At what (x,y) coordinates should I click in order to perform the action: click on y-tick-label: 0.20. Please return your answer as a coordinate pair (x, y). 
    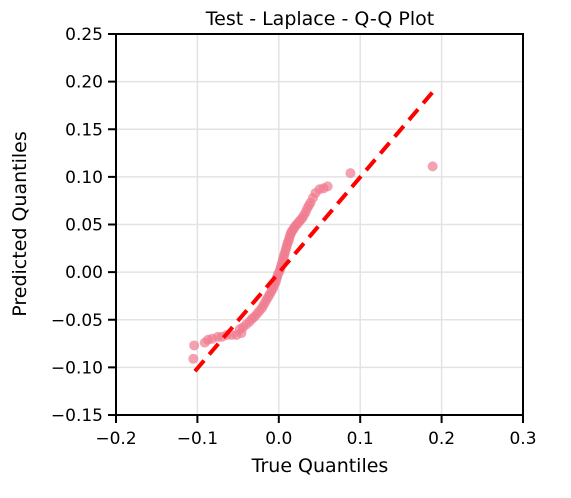
    Looking at the image, I should click on (84, 83).